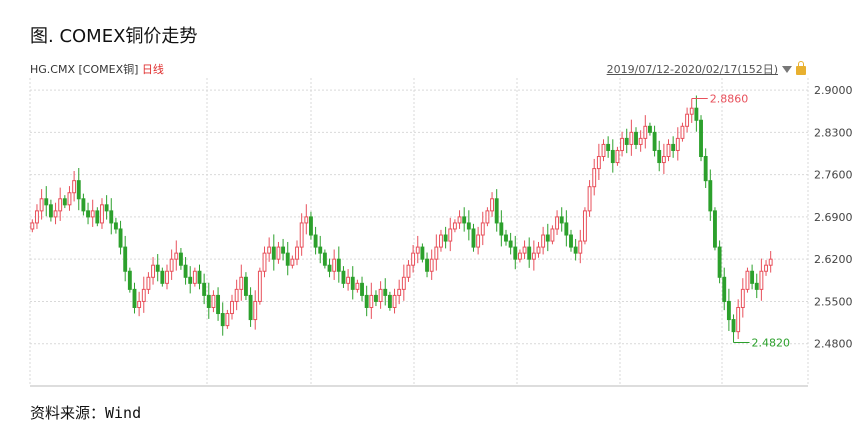 This screenshot has height=437, width=864. What do you see at coordinates (833, 344) in the screenshot?
I see `y-tick-label: 2.4800` at bounding box center [833, 344].